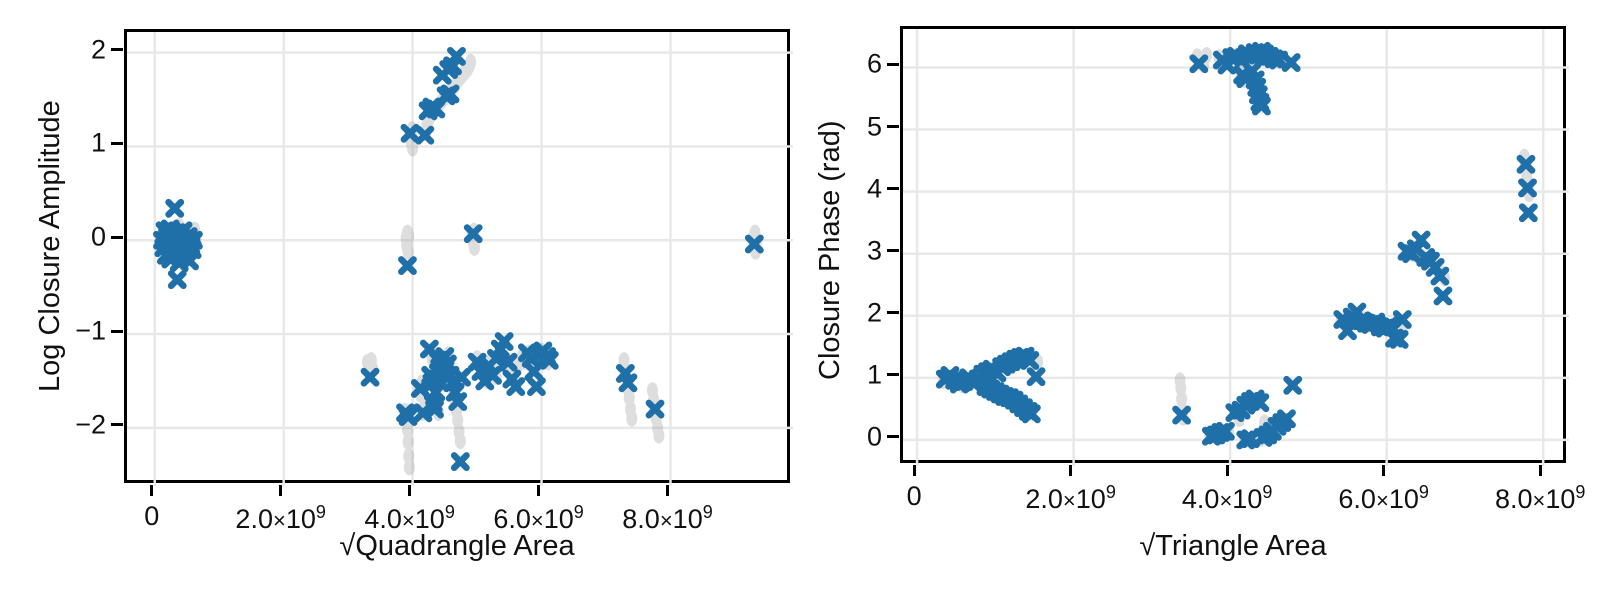 The image size is (1600, 600). What do you see at coordinates (874, 126) in the screenshot?
I see `y-tick-label: 5` at bounding box center [874, 126].